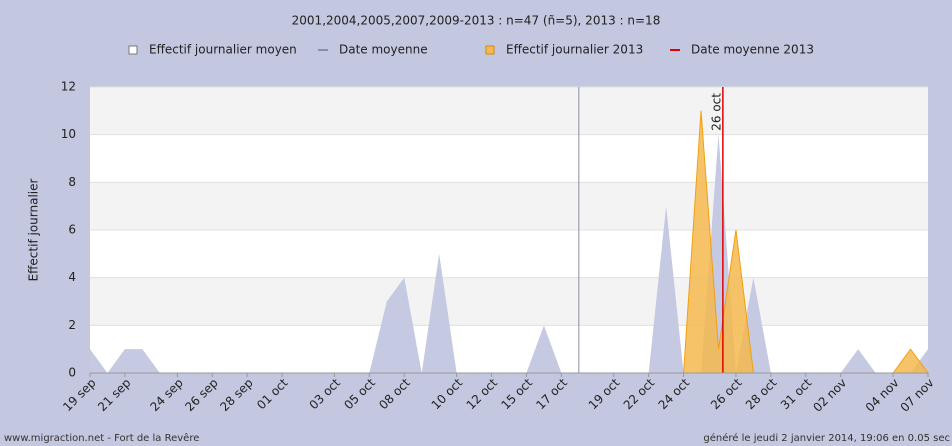 This screenshot has height=446, width=952. Describe the element at coordinates (716, 112) in the screenshot. I see `mean-line-label: 26 oct` at that location.